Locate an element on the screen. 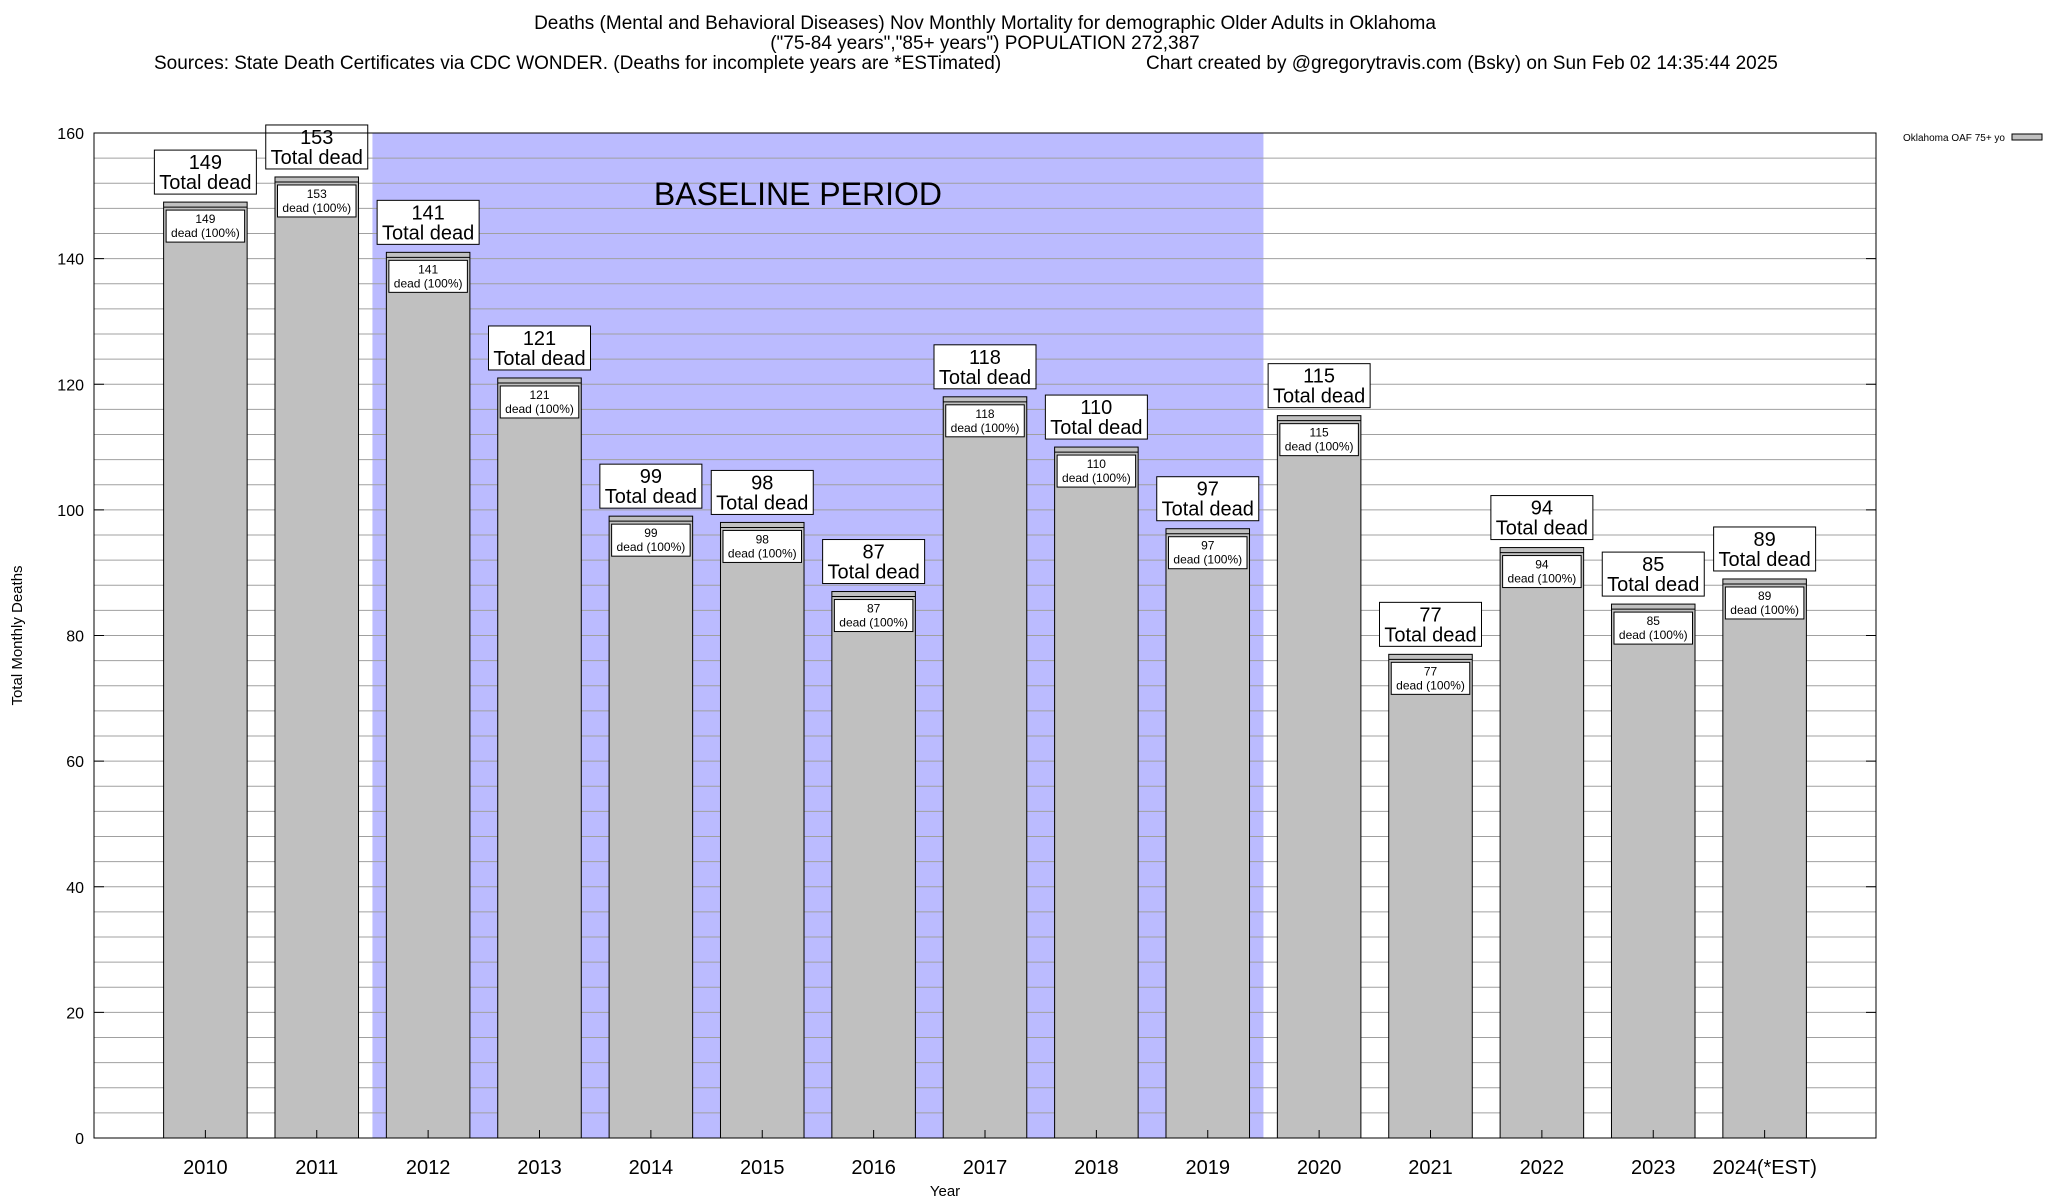 The height and width of the screenshot is (1200, 2048). y-tick-label: 100 is located at coordinates (70, 511).